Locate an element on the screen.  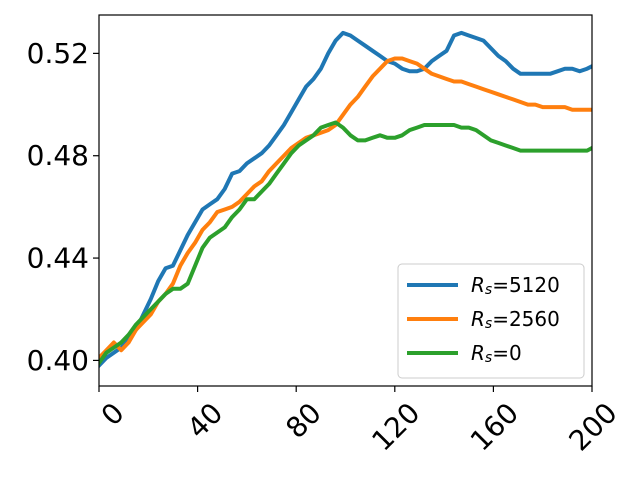
y-tick-label: 0.48 is located at coordinates (58, 155).